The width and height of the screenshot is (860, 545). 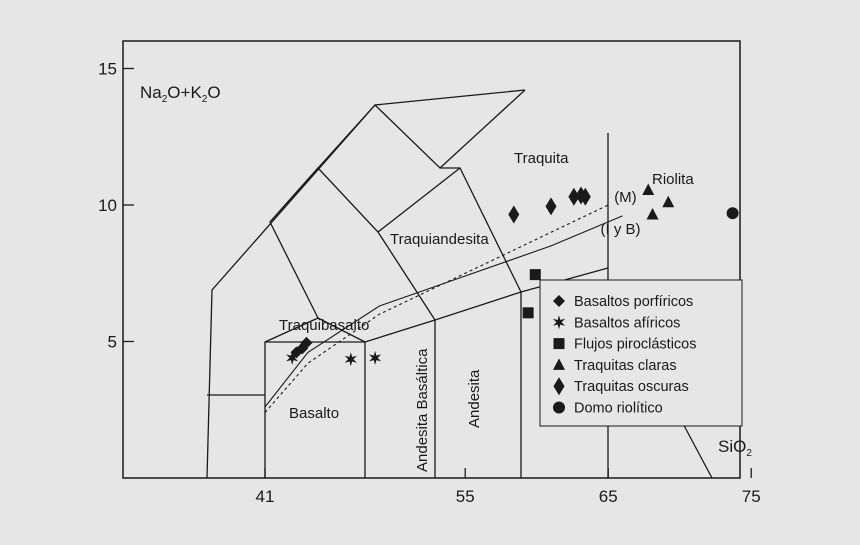 I want to click on legend-label-traquitas-oscuras: Traquitas oscuras, so click(x=631, y=387).